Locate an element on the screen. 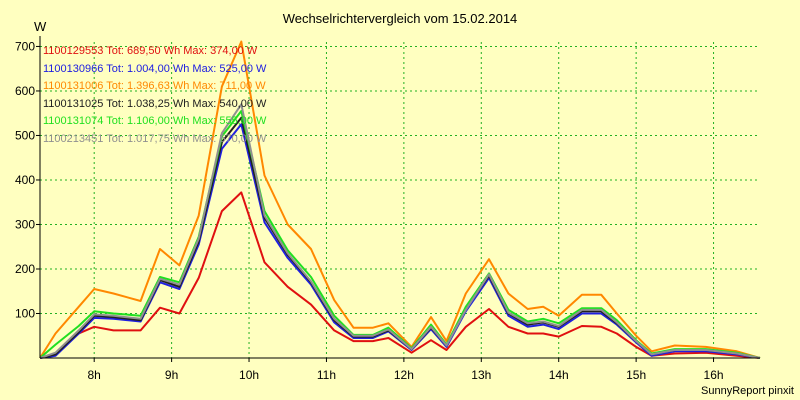 The height and width of the screenshot is (400, 800). chart-title: Wechselrichtervergleich vom 15.02.2014 is located at coordinates (400, 18).